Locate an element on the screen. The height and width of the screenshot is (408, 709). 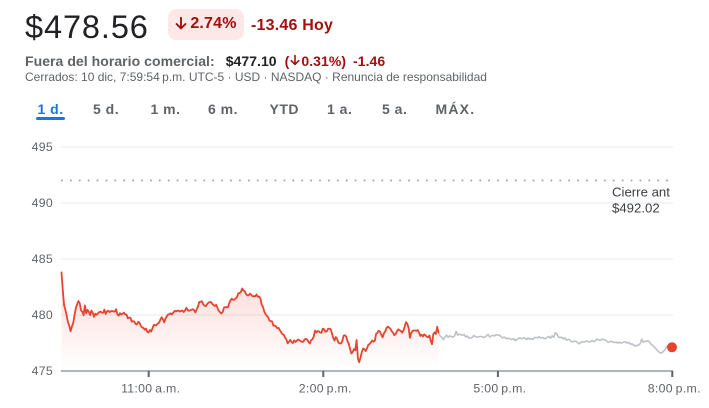
svg-text: 475 is located at coordinates (42, 371).